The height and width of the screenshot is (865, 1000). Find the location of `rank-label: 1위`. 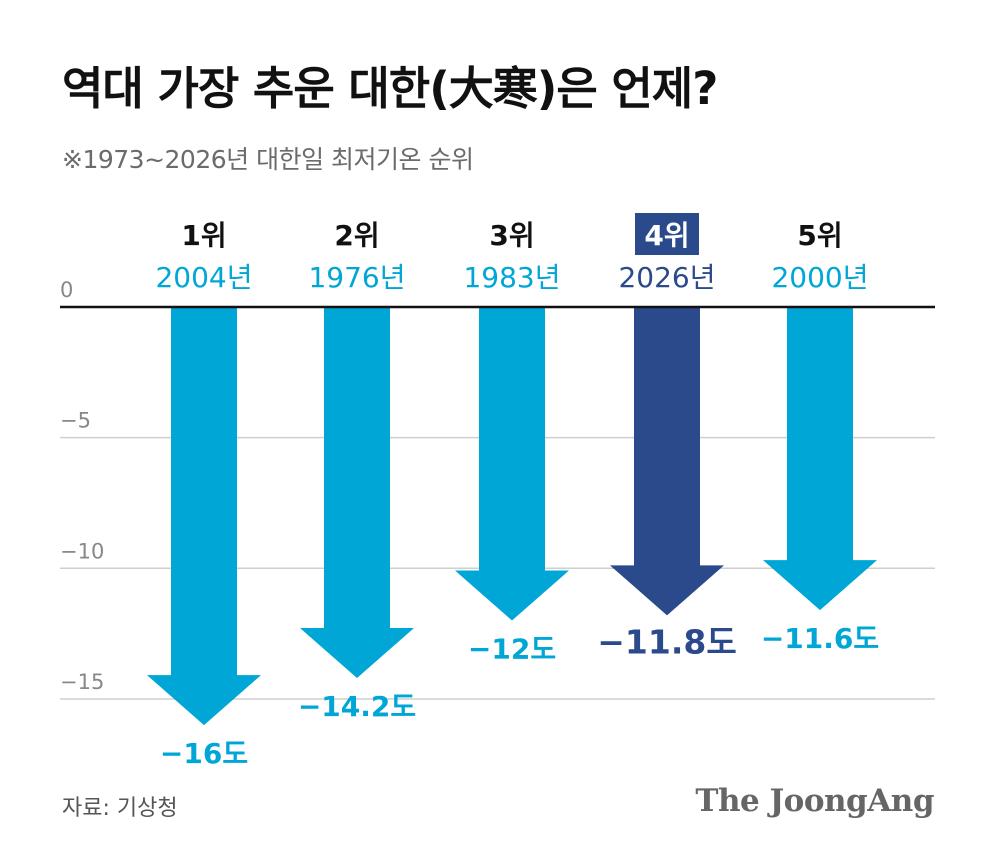

rank-label: 1위 is located at coordinates (203, 235).